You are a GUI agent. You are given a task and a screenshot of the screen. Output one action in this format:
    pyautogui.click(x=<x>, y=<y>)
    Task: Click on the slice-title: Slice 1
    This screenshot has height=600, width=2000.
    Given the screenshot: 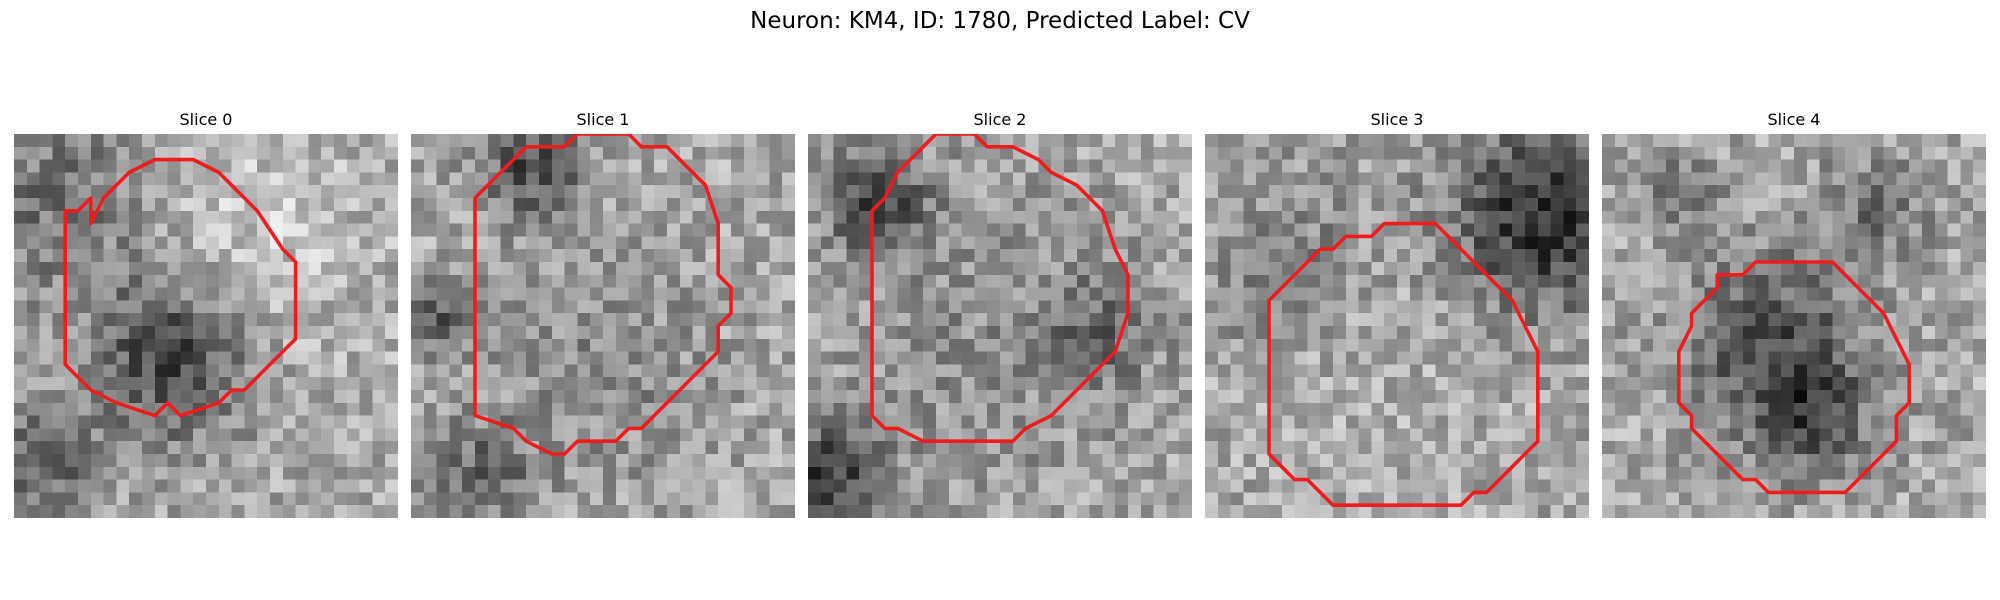 What is the action you would take?
    pyautogui.click(x=603, y=119)
    